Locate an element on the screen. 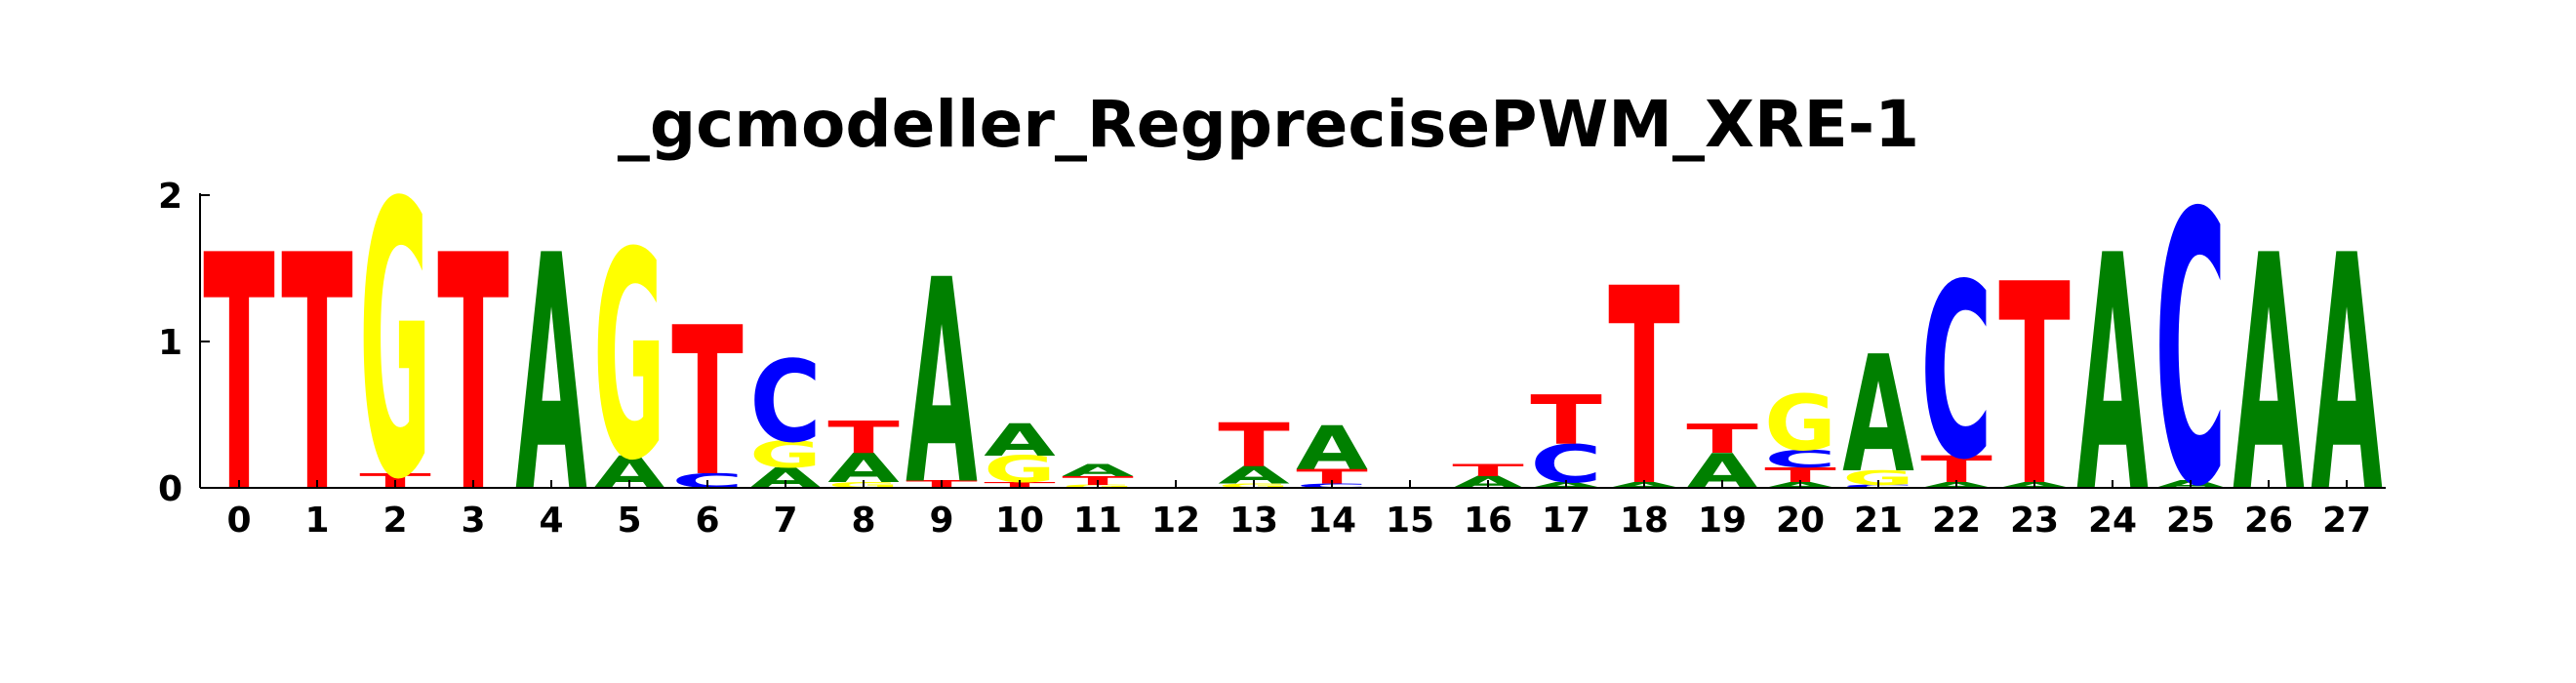 The image size is (2576, 683). x-tick-label: 14 is located at coordinates (1332, 521).